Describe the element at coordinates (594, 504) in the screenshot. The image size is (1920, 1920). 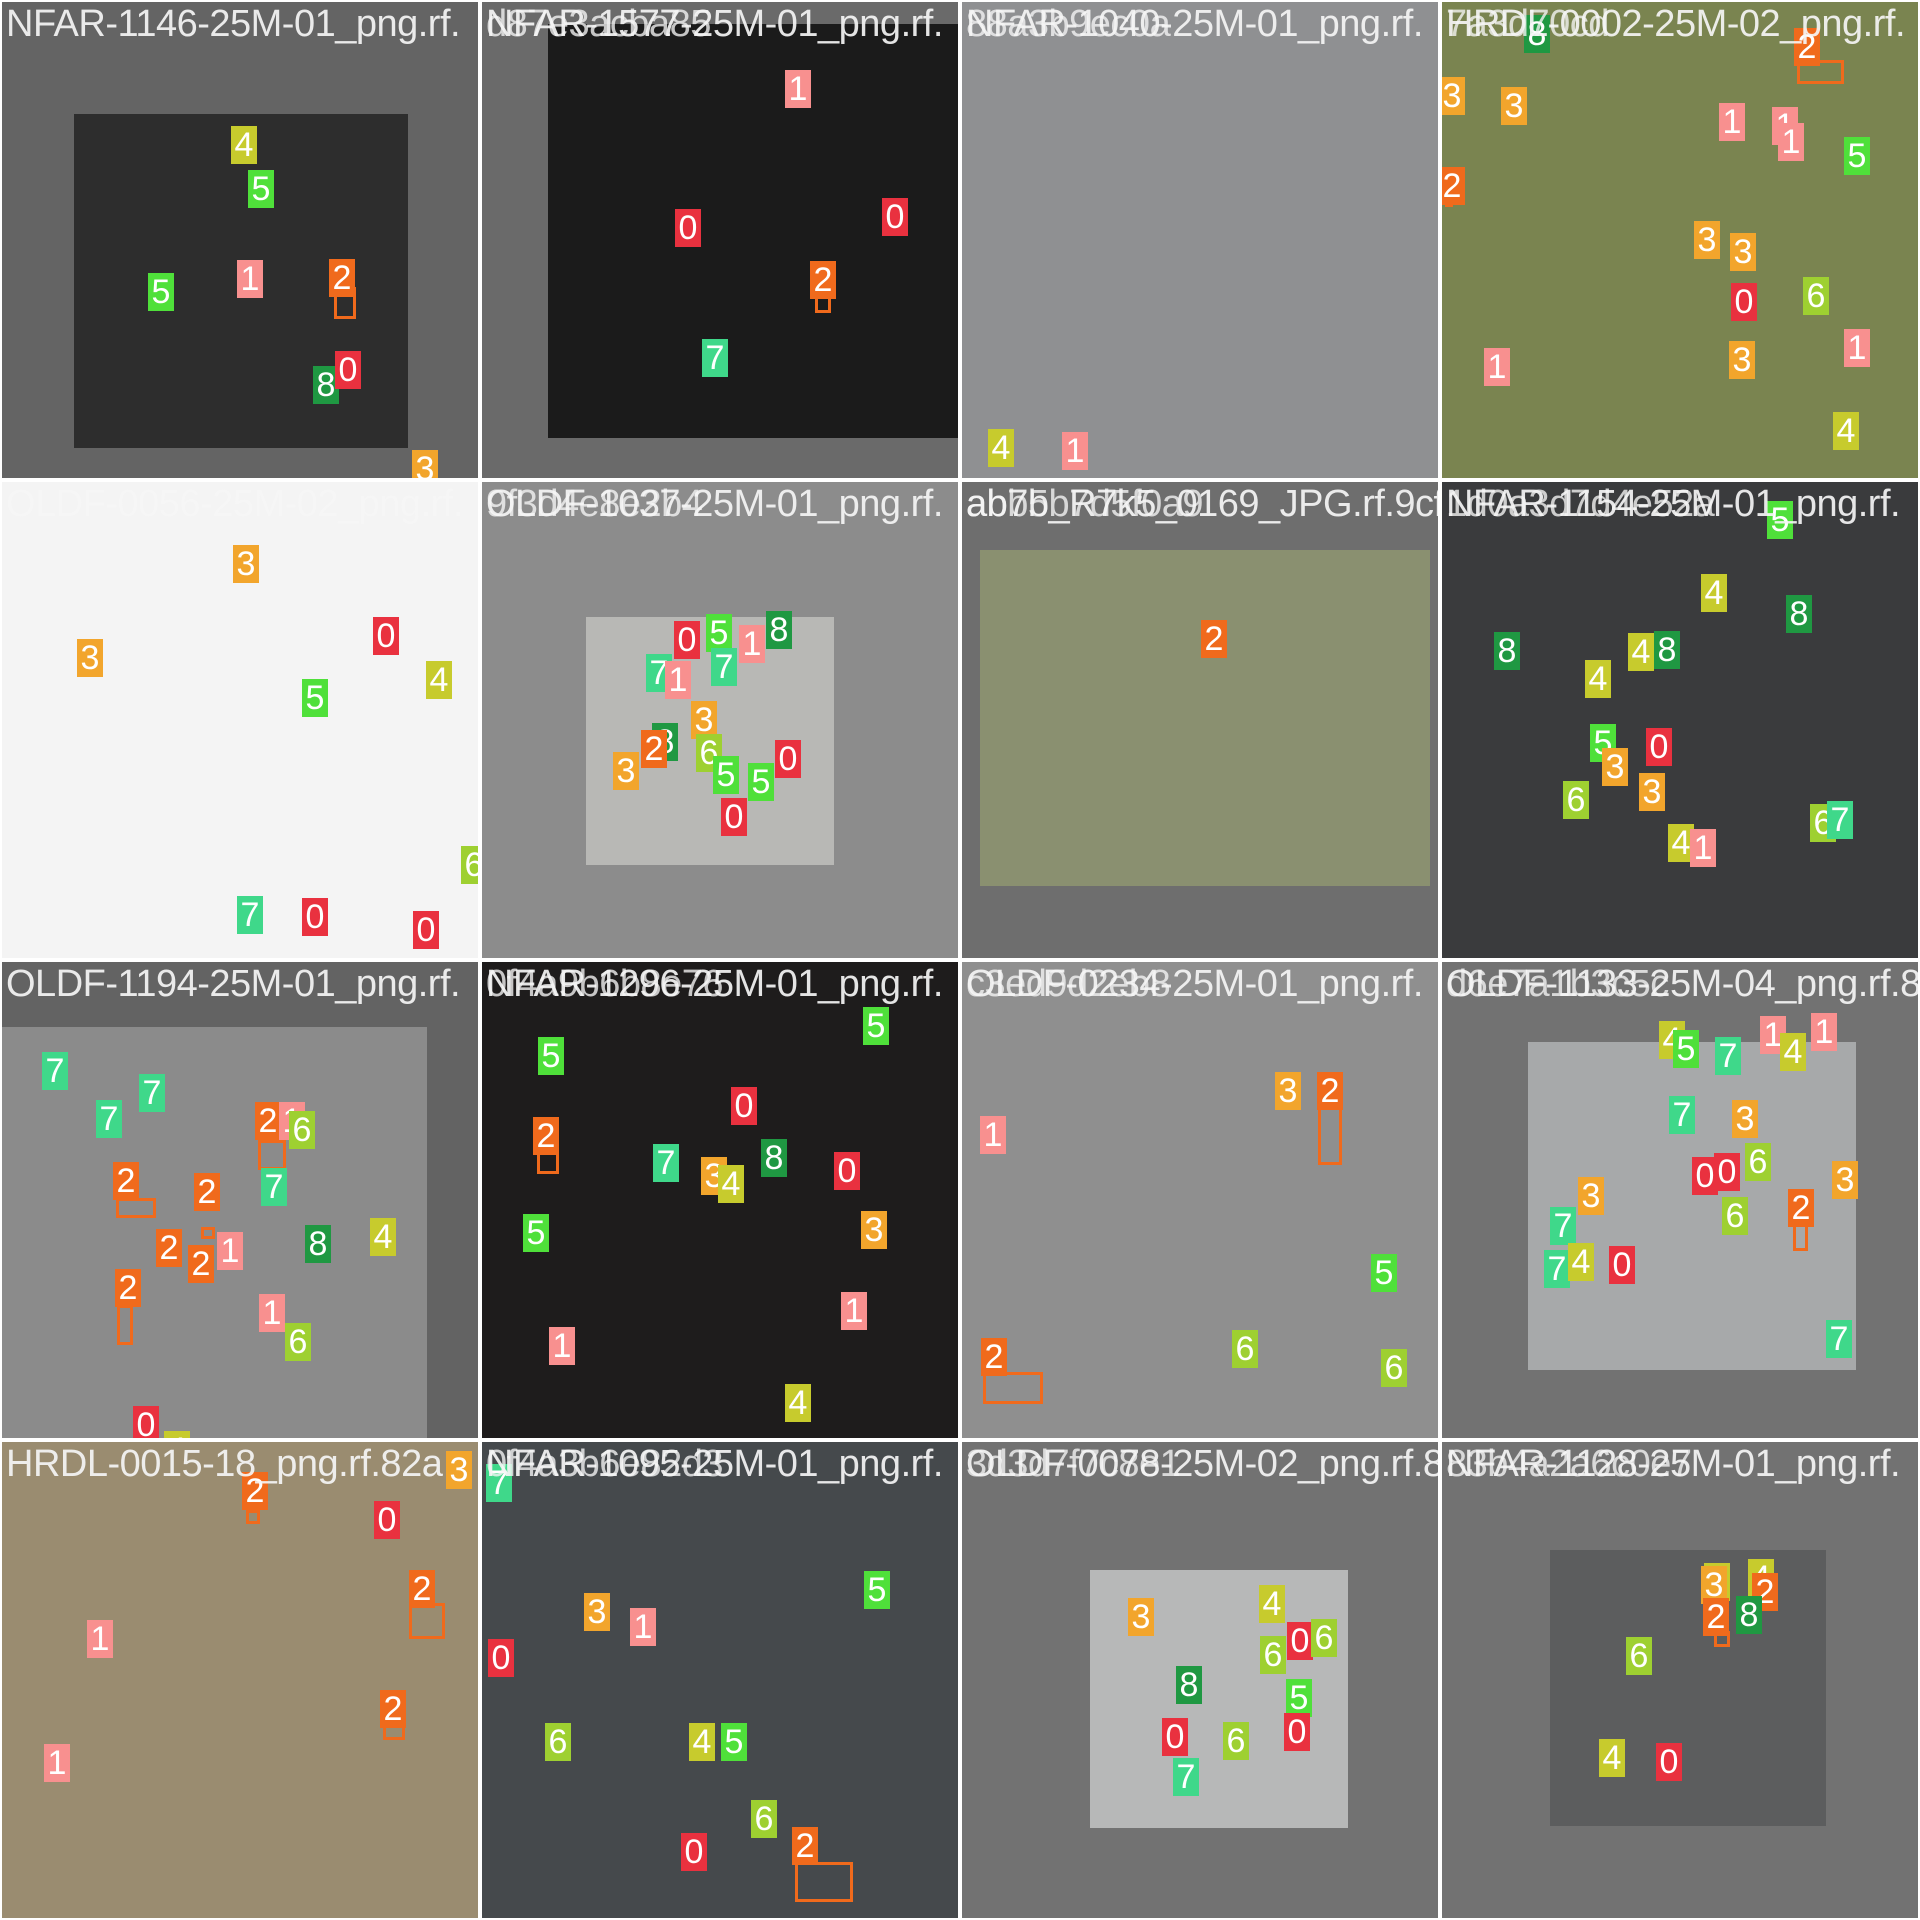
I see `tile-filename-overlap: 9f3d4e8e2b4` at that location.